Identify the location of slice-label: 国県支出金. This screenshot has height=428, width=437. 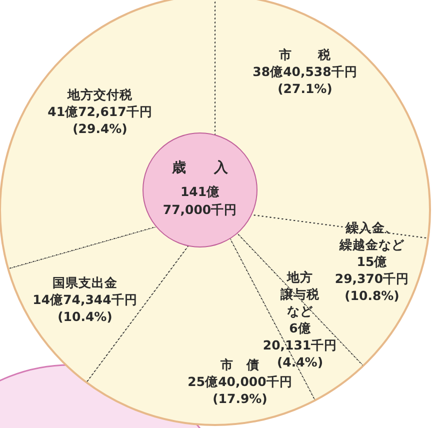
(85, 282).